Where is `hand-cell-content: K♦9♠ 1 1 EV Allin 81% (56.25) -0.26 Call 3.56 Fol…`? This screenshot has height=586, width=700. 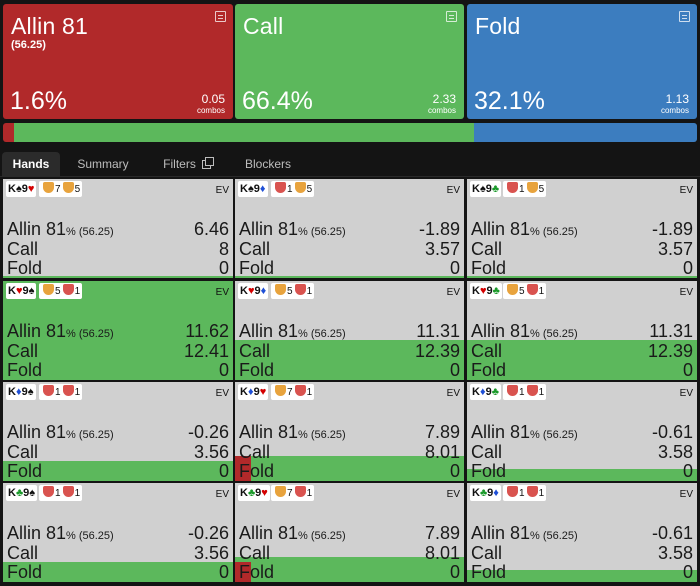 hand-cell-content: K♦9♠ 1 1 EV Allin 81% (56.25) -0.26 Call 3.56 Fol… is located at coordinates (118, 431).